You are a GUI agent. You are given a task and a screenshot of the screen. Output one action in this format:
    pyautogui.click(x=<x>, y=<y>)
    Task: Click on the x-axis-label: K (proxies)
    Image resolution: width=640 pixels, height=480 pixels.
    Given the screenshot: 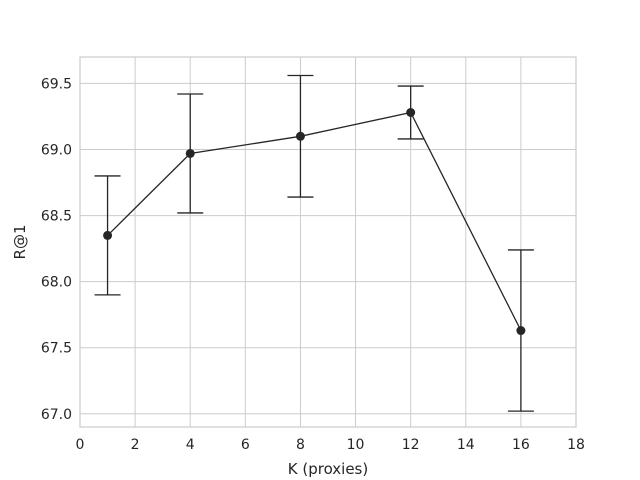 What is the action you would take?
    pyautogui.click(x=328, y=469)
    